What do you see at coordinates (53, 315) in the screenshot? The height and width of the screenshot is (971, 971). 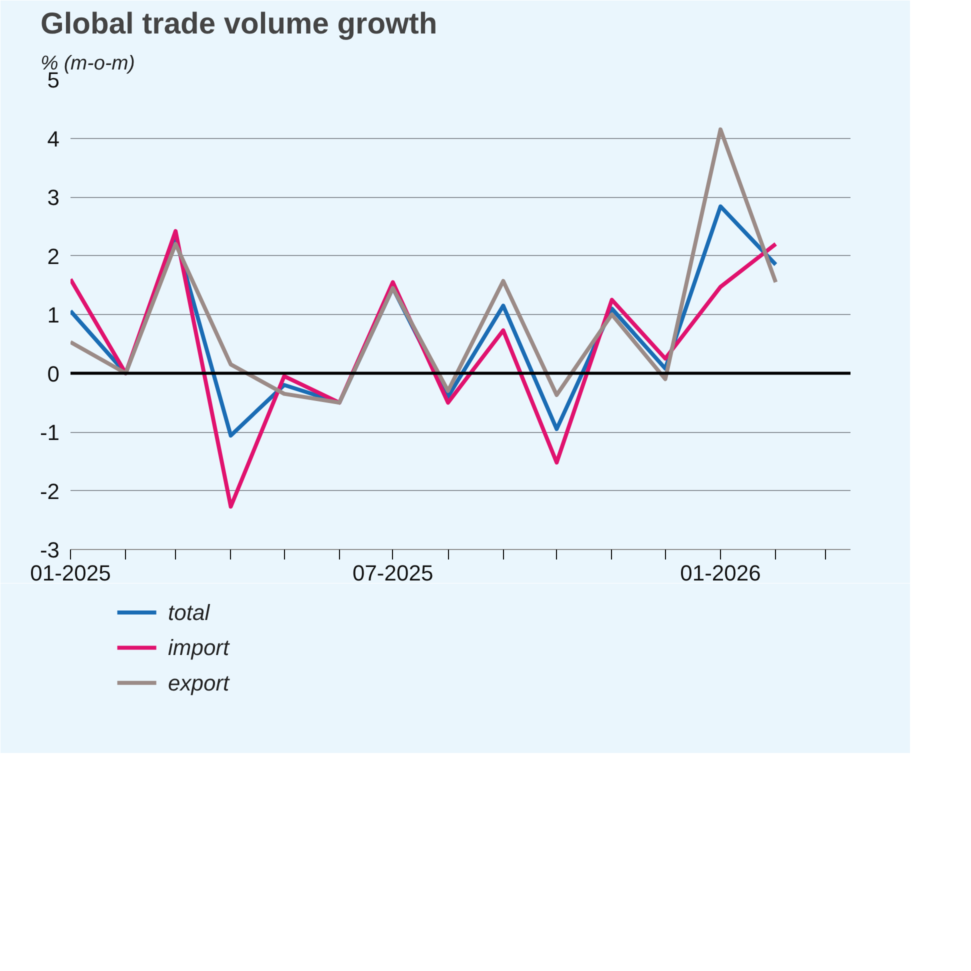 I see `y-tick-label: 1` at bounding box center [53, 315].